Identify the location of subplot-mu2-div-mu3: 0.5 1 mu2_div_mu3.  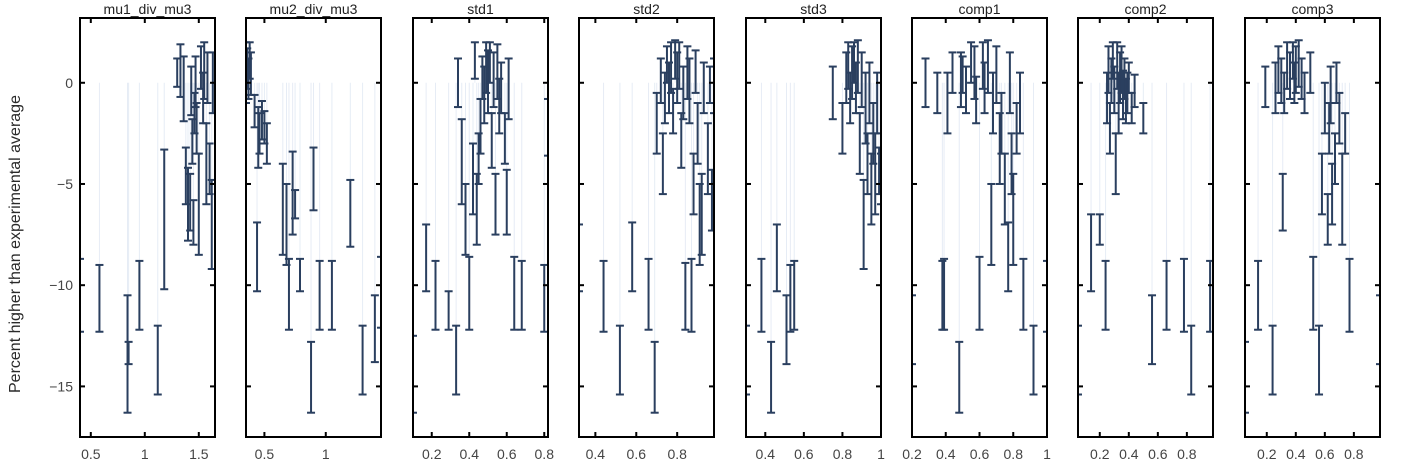
(313, 231).